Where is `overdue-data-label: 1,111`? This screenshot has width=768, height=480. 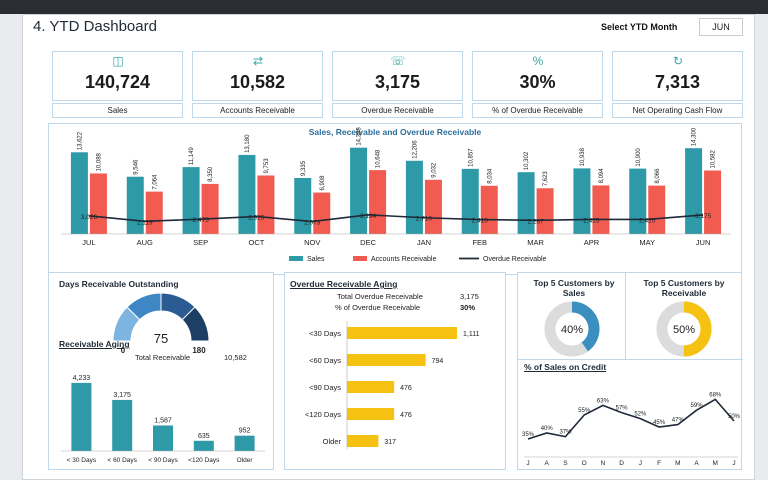
overdue-data-label: 1,111 is located at coordinates (471, 334).